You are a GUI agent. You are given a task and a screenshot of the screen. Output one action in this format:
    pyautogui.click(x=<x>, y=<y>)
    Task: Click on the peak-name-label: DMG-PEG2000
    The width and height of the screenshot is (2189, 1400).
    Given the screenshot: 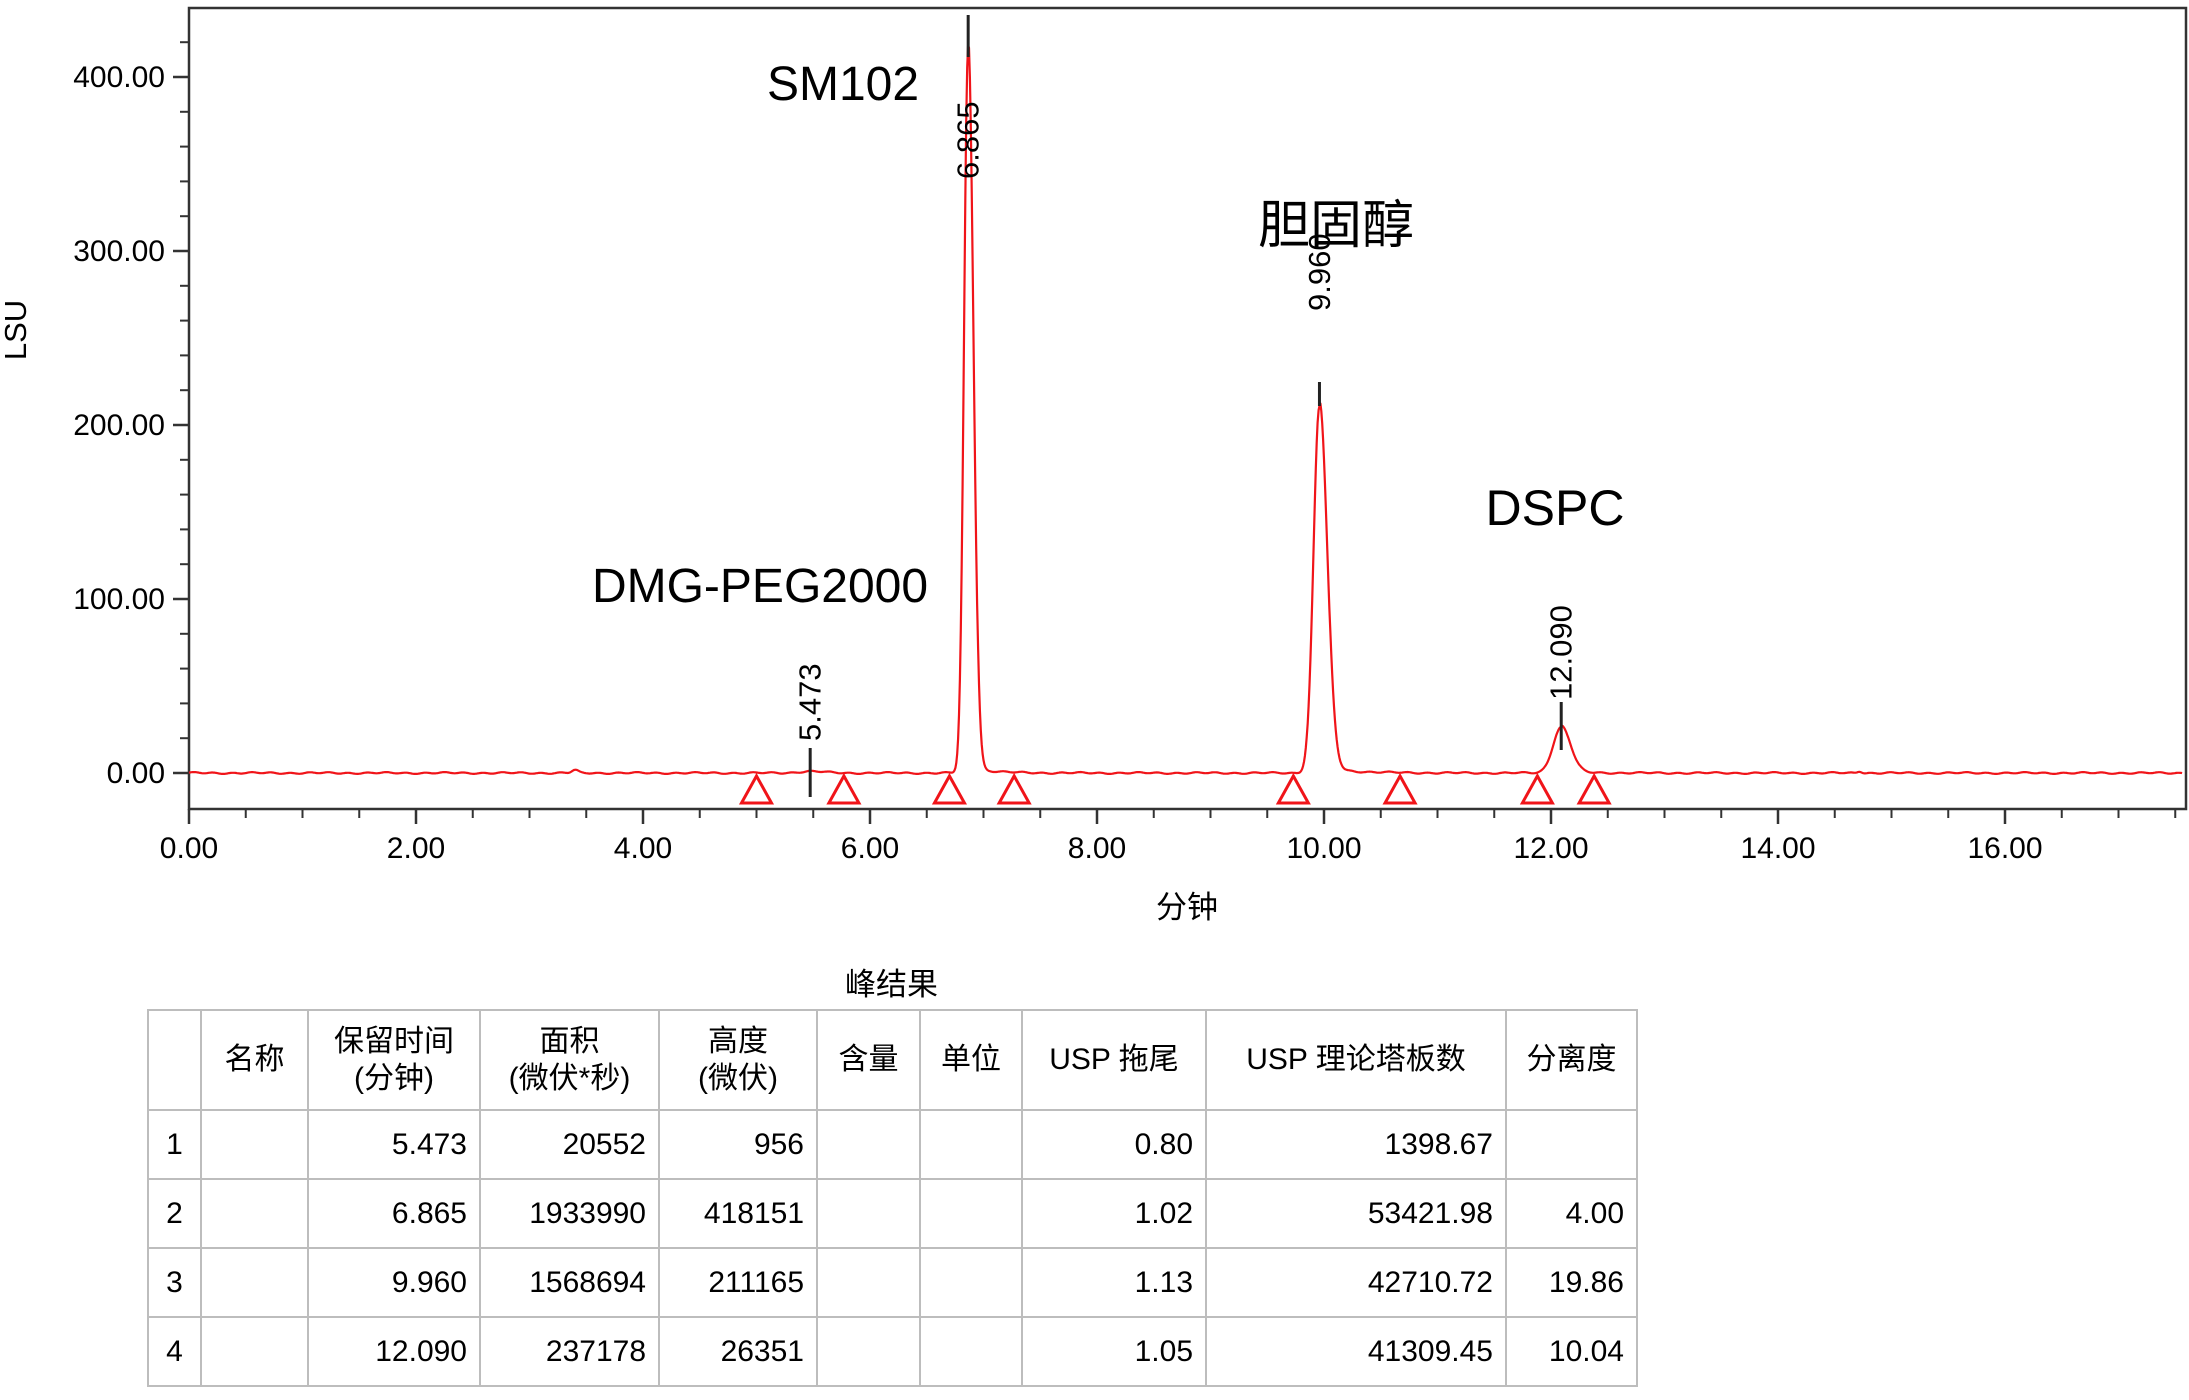 What is the action you would take?
    pyautogui.click(x=760, y=586)
    